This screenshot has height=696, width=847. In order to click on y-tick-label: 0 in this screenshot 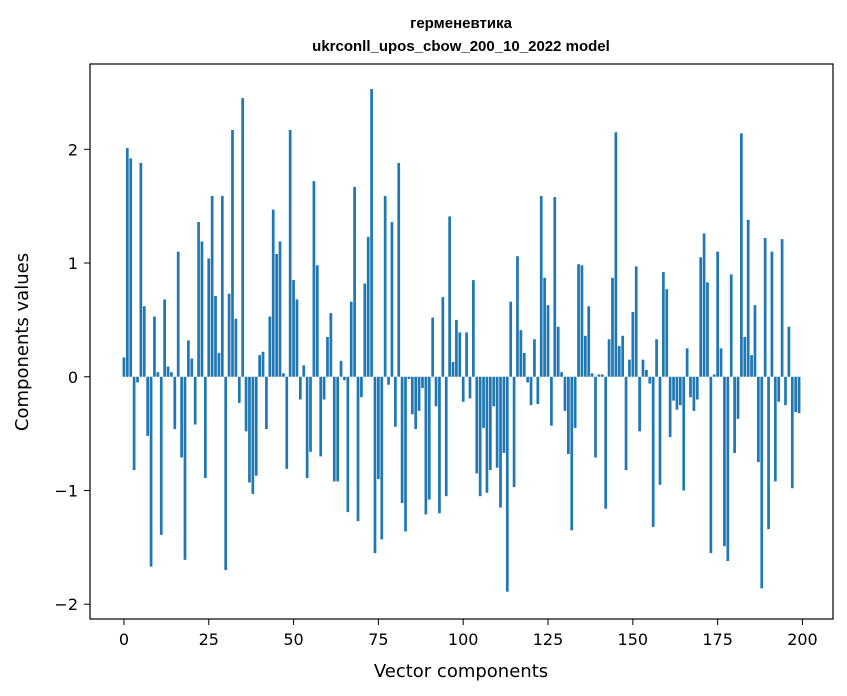, I will do `click(73, 377)`.